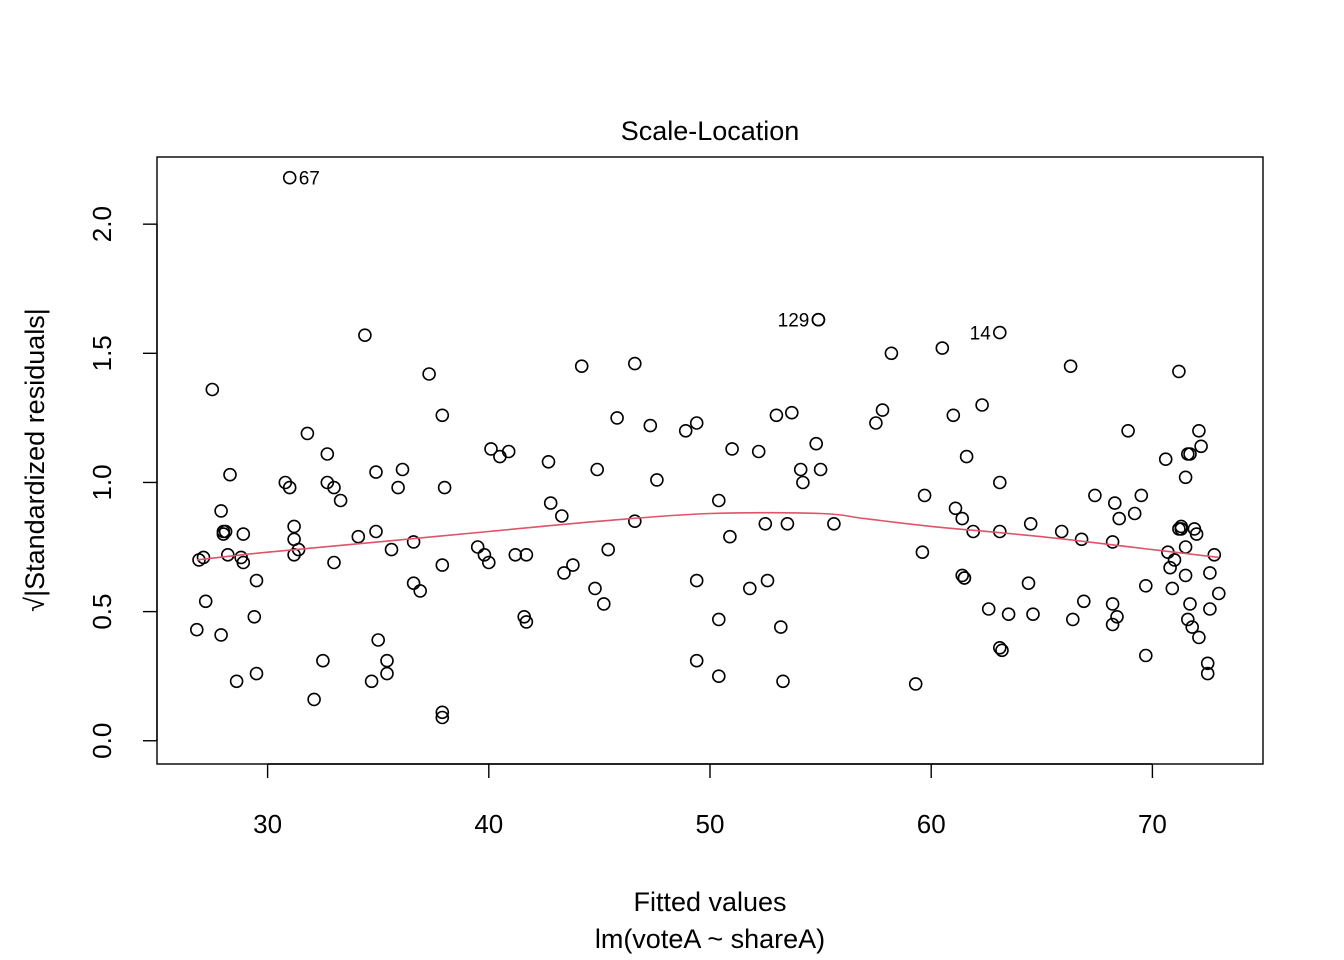  I want to click on x-axis-label: Fitted values, so click(709, 902).